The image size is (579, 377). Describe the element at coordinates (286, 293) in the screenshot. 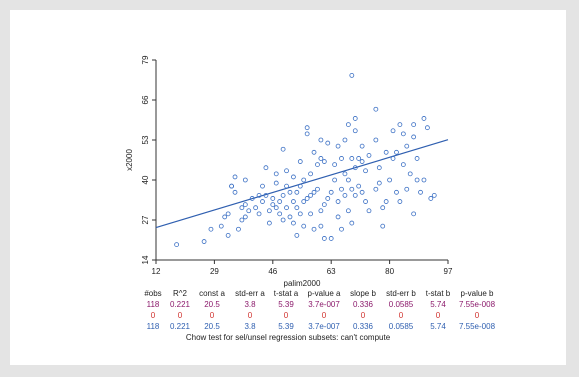

I see `stats-header-cell: t-stat a` at that location.